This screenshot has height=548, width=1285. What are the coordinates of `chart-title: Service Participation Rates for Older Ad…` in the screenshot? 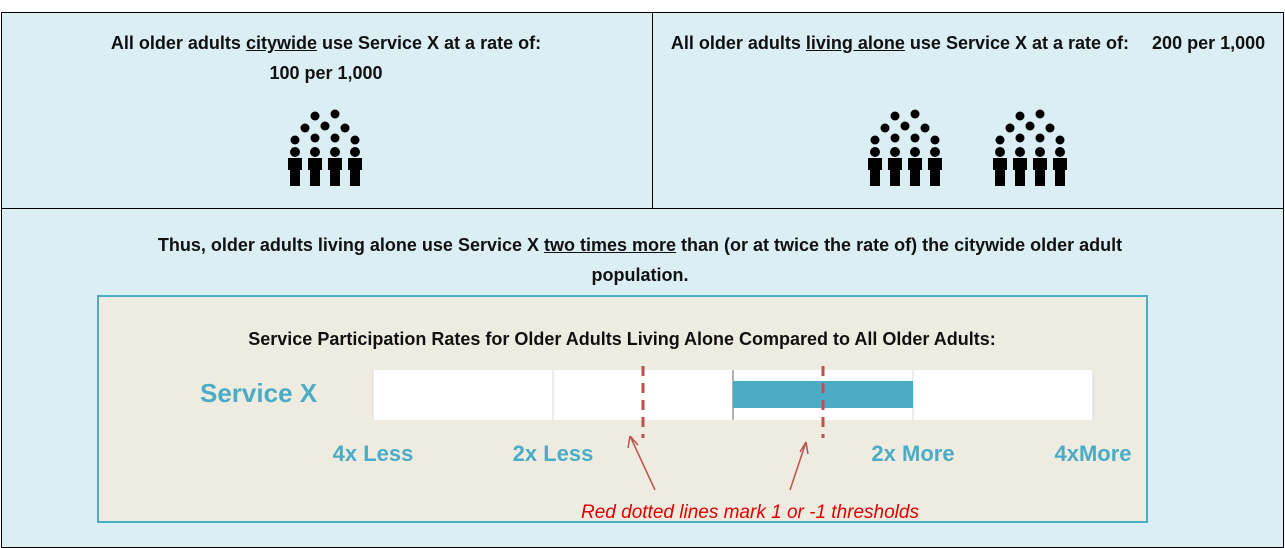 It's located at (621, 339).